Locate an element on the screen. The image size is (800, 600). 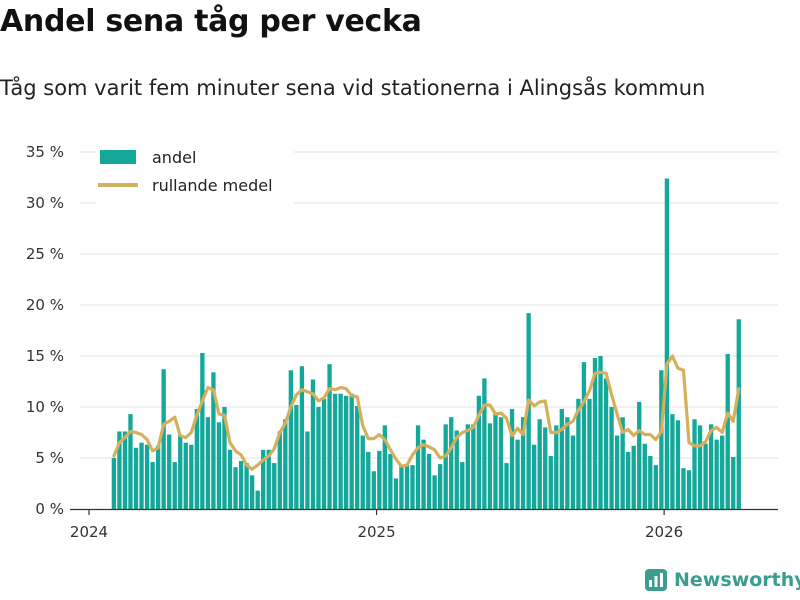
y-tick-label: 10 % is located at coordinates (45, 407).